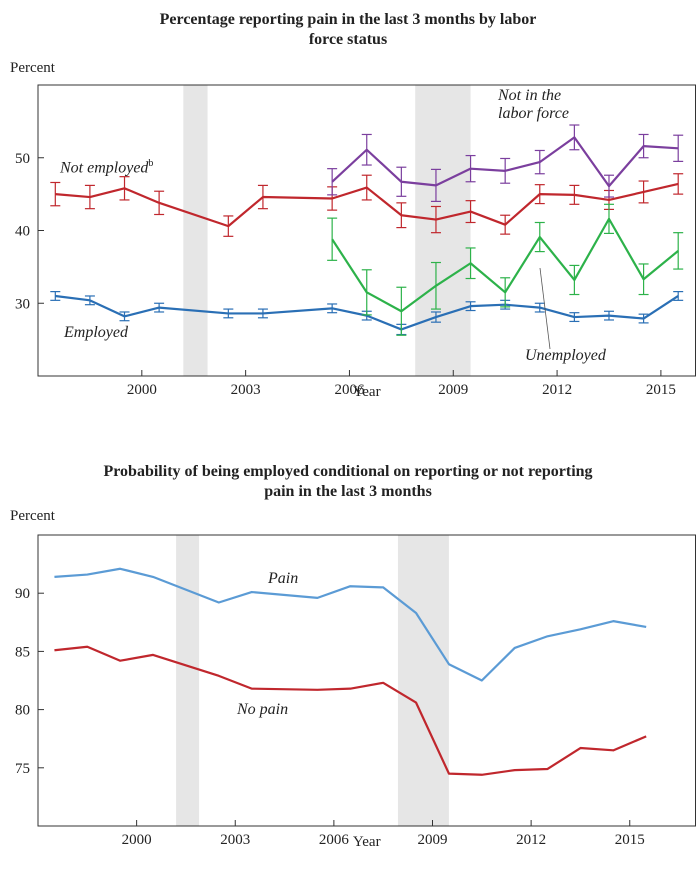 The image size is (696, 878). I want to click on footnote-mark: b, so click(151, 163).